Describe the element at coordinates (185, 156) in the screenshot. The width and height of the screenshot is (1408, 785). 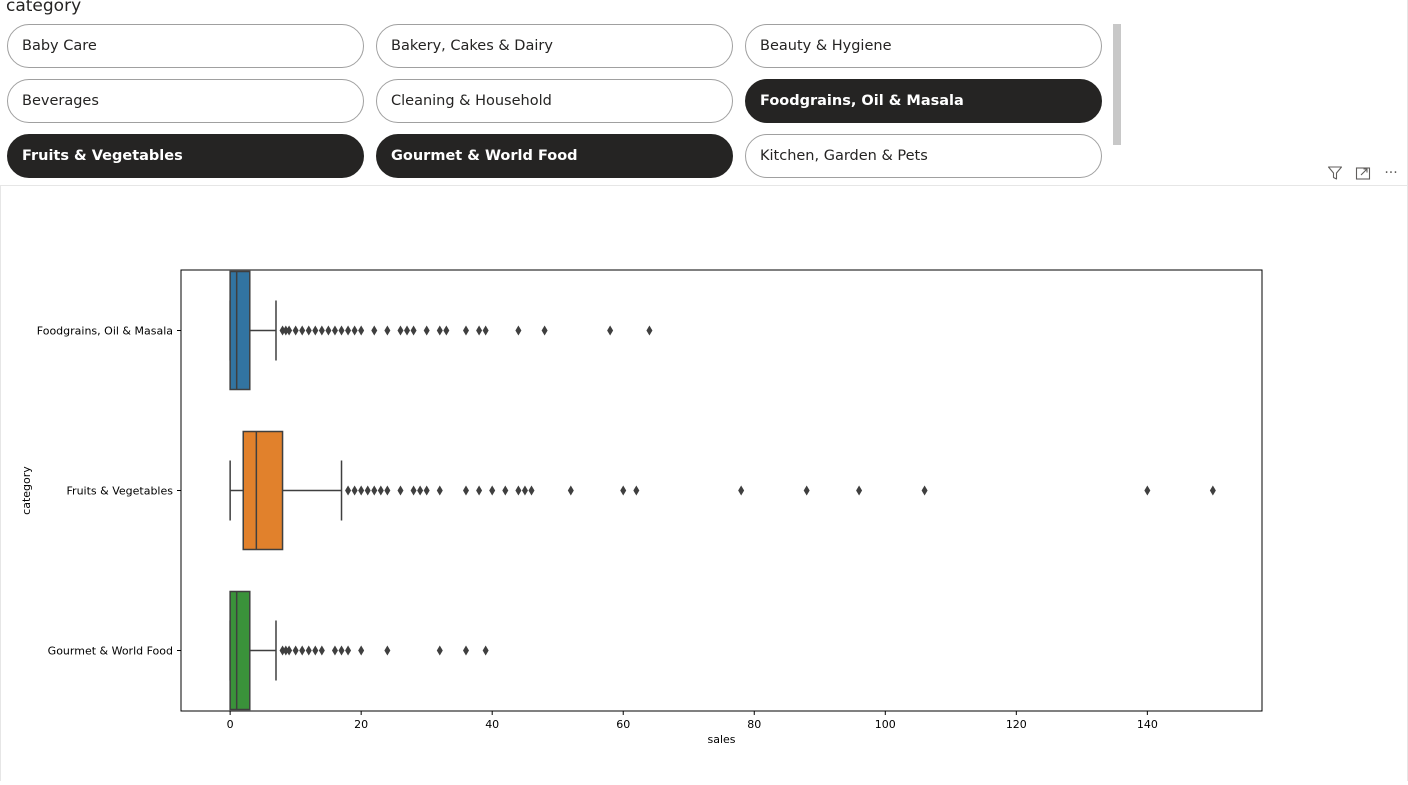
I see `slicer-item: Fruits & Vegetables` at that location.